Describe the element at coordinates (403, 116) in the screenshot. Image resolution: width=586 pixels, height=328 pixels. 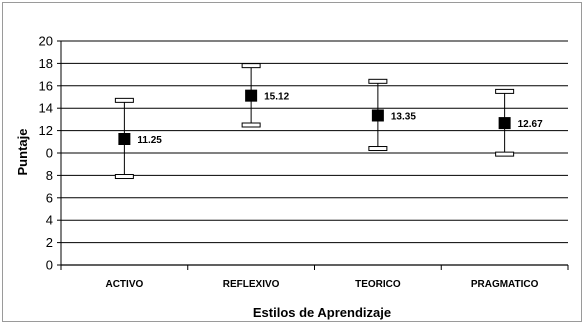
I see `data-label: 13.35` at that location.